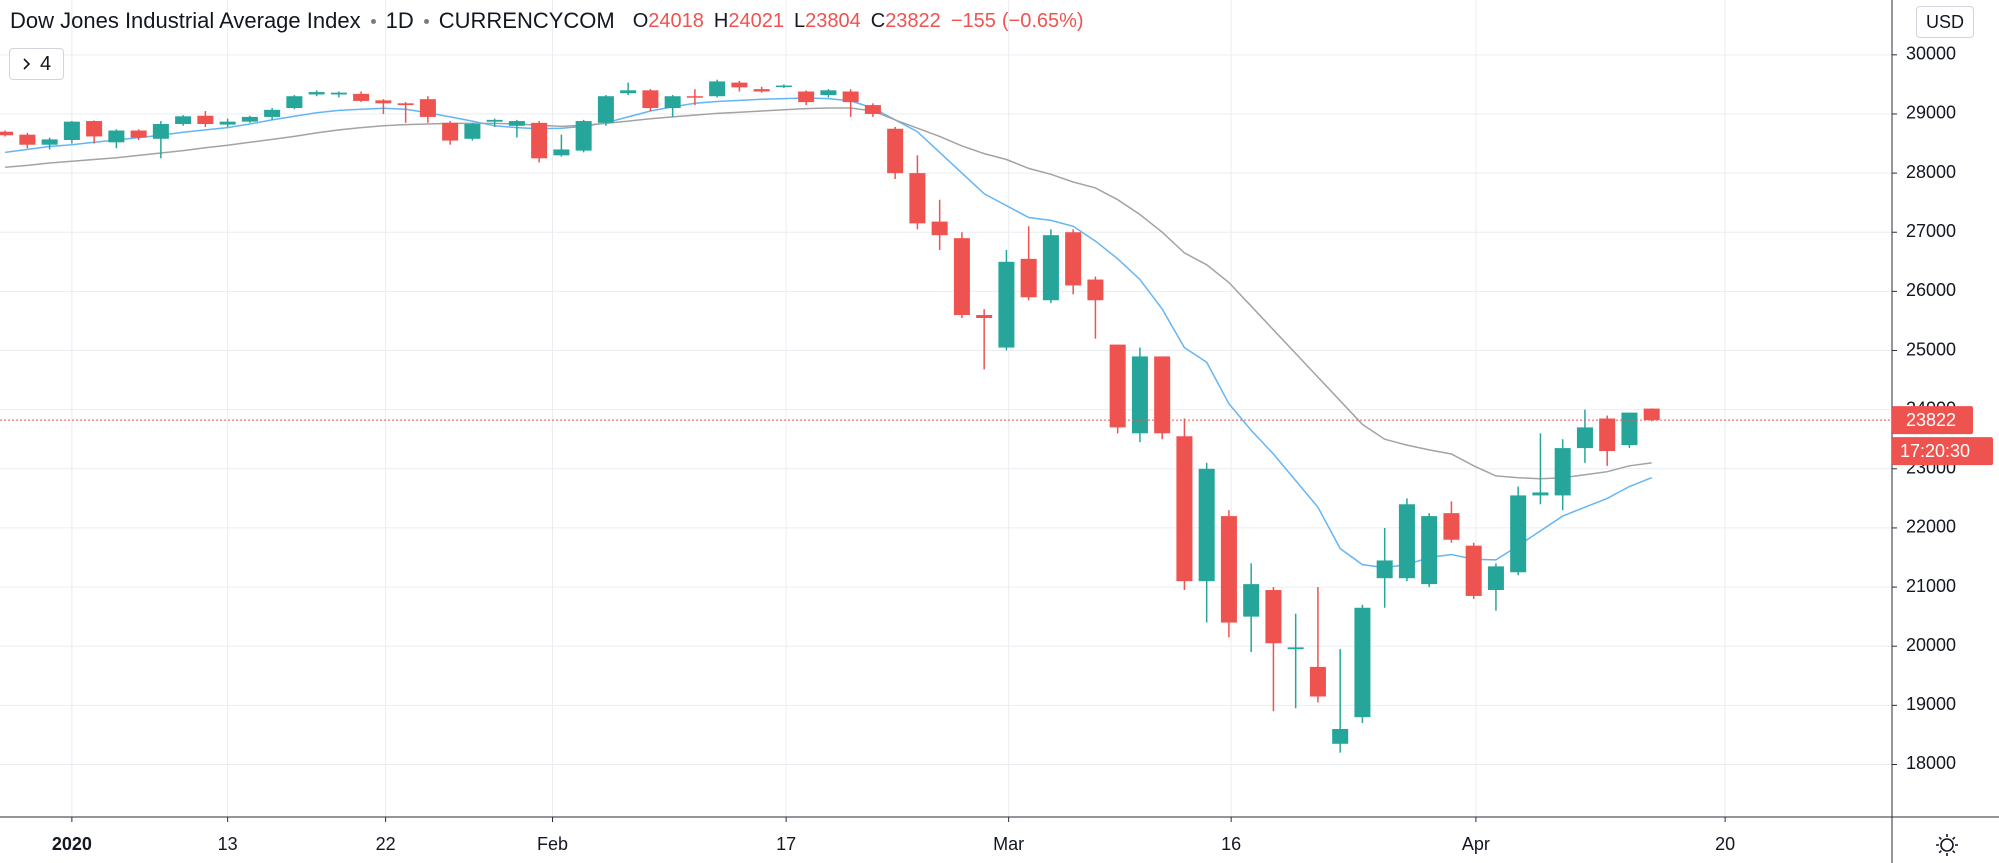 The width and height of the screenshot is (1999, 863). Describe the element at coordinates (386, 844) in the screenshot. I see `x-tick-label: 22` at that location.